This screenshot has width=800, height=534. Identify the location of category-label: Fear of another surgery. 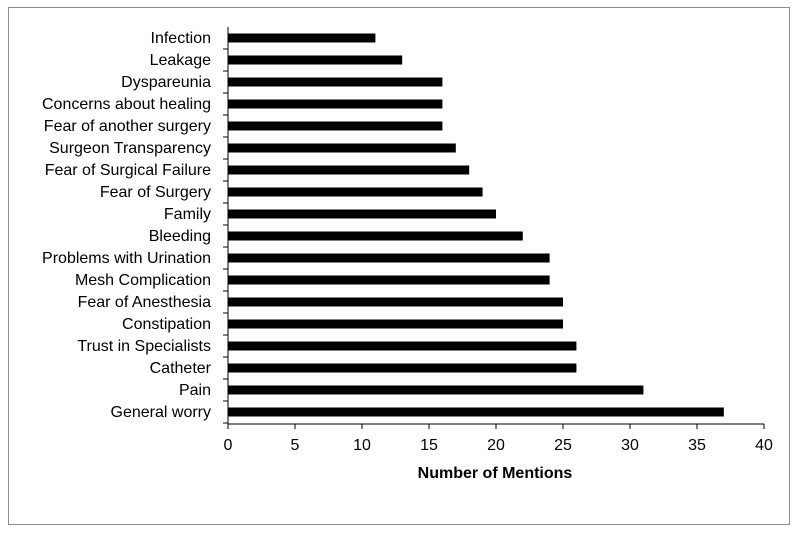
(127, 126).